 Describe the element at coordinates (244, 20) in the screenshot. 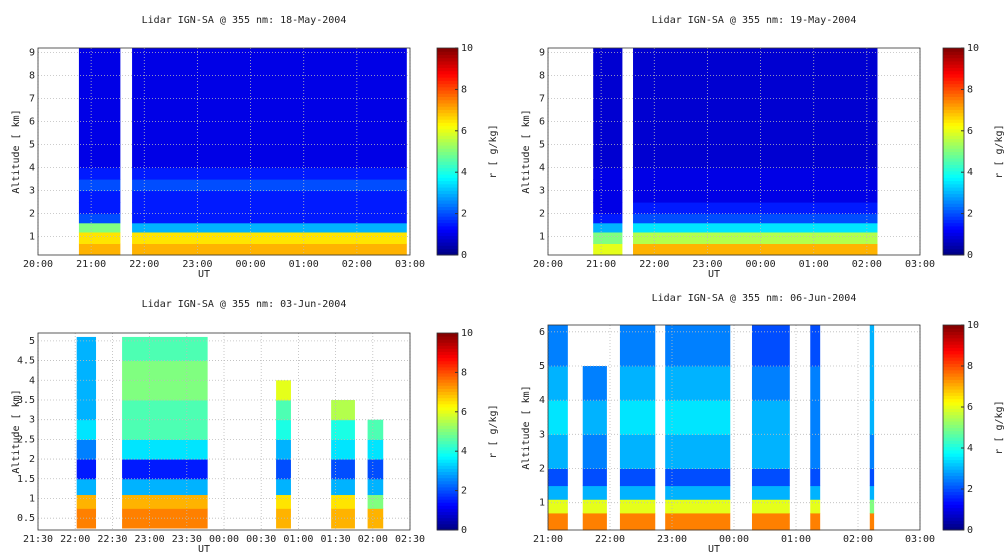

I see `chart-title: Lidar IGN-SA @ 355 nm: 18-May-2004` at that location.